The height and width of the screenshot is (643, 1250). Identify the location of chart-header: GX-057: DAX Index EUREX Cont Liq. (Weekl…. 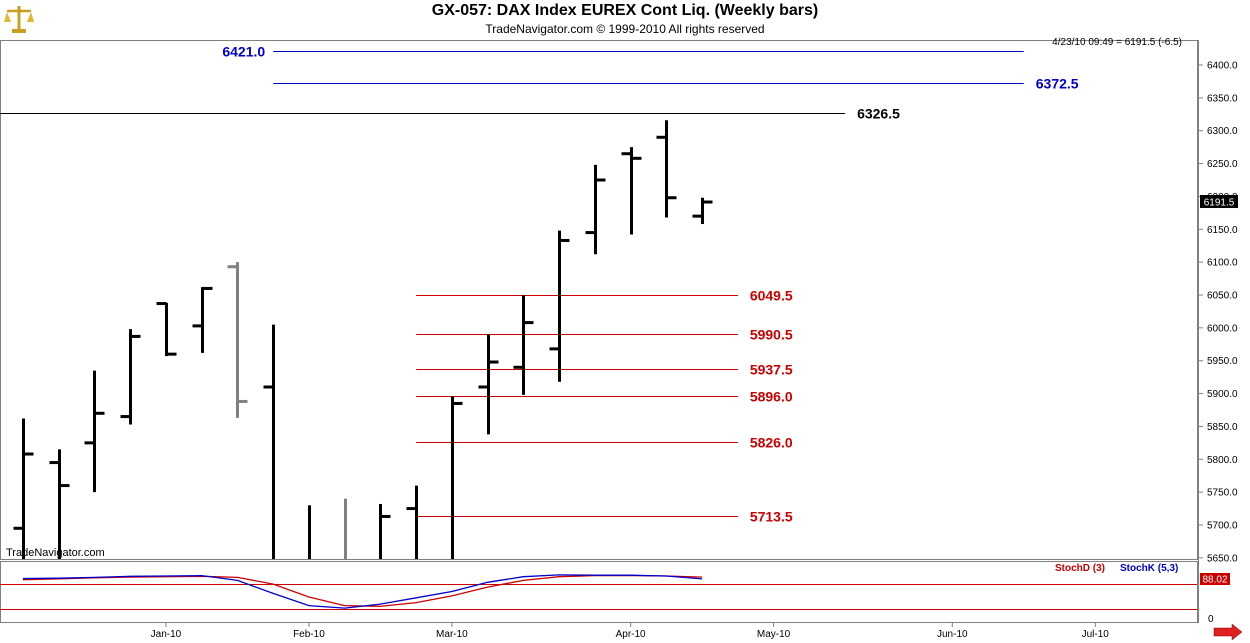
(625, 20).